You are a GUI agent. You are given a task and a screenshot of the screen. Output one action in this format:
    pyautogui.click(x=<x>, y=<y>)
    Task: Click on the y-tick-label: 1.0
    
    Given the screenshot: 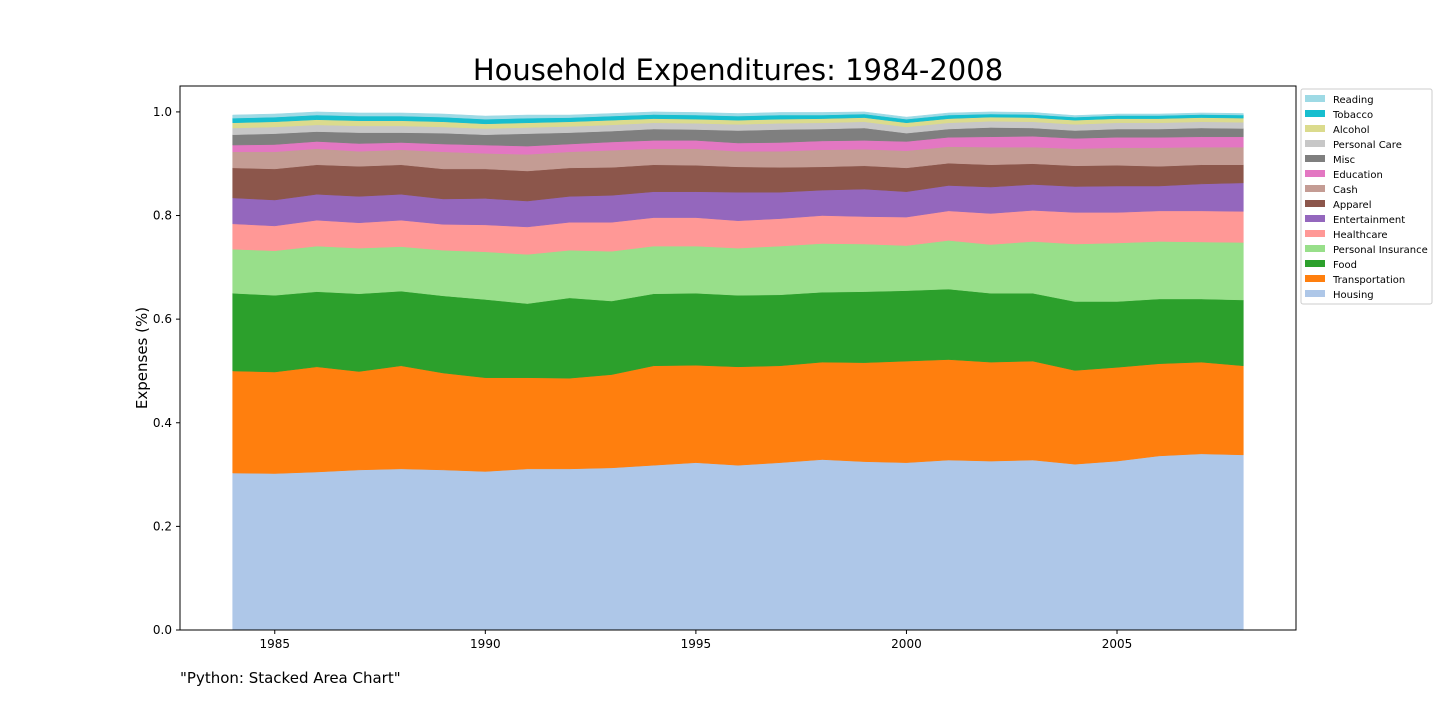 What is the action you would take?
    pyautogui.click(x=162, y=112)
    